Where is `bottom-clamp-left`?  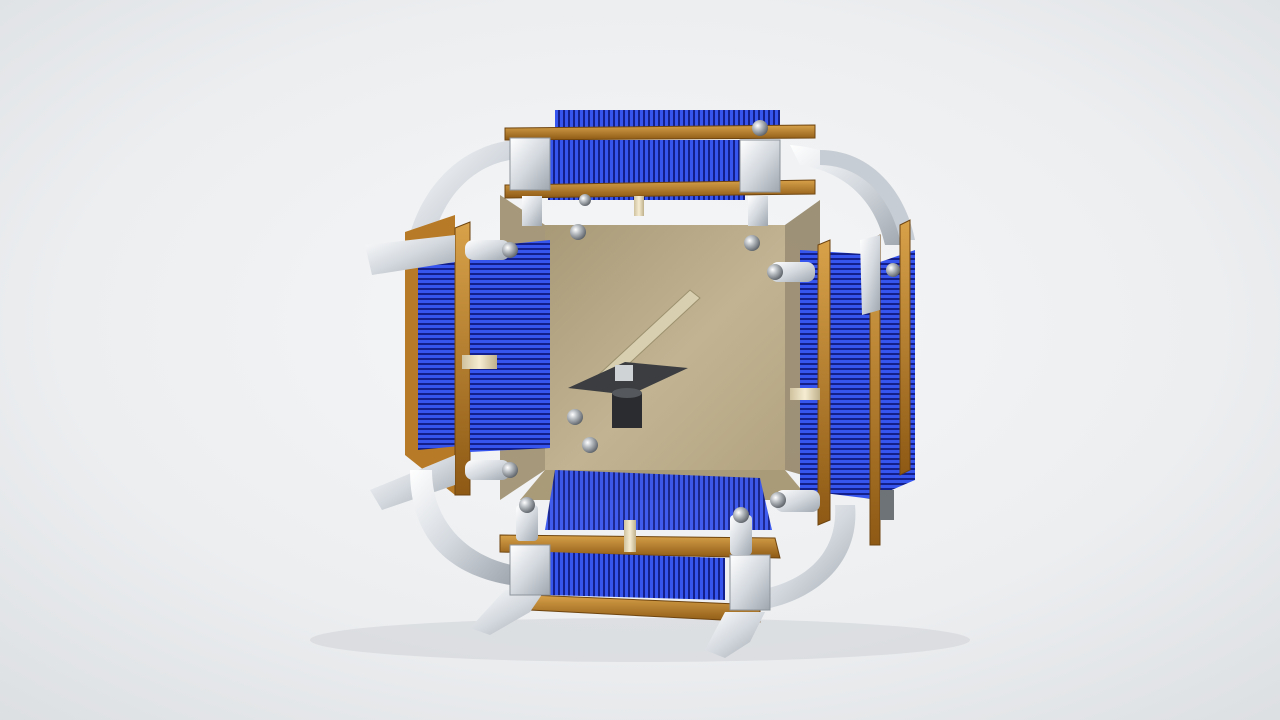
bottom-clamp-left is located at coordinates (530, 570).